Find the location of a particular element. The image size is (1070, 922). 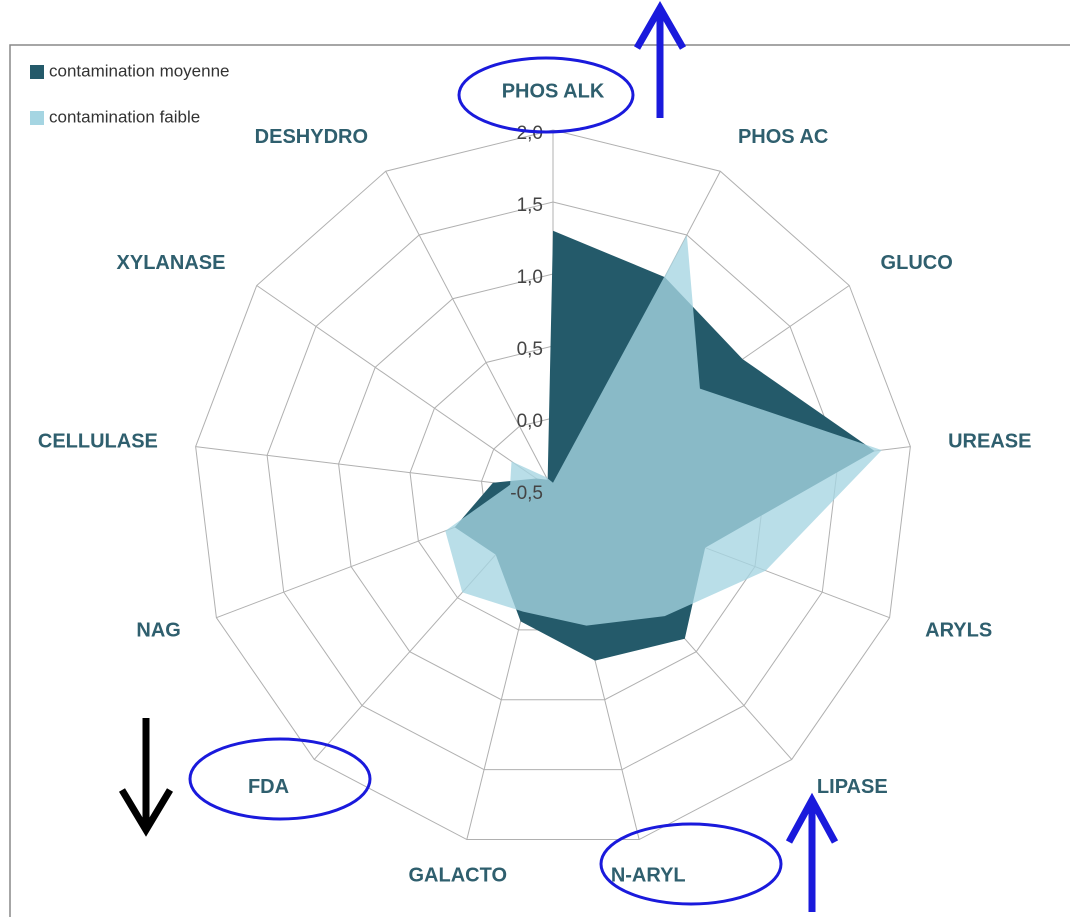

category-label: N-ARYL is located at coordinates (648, 876).